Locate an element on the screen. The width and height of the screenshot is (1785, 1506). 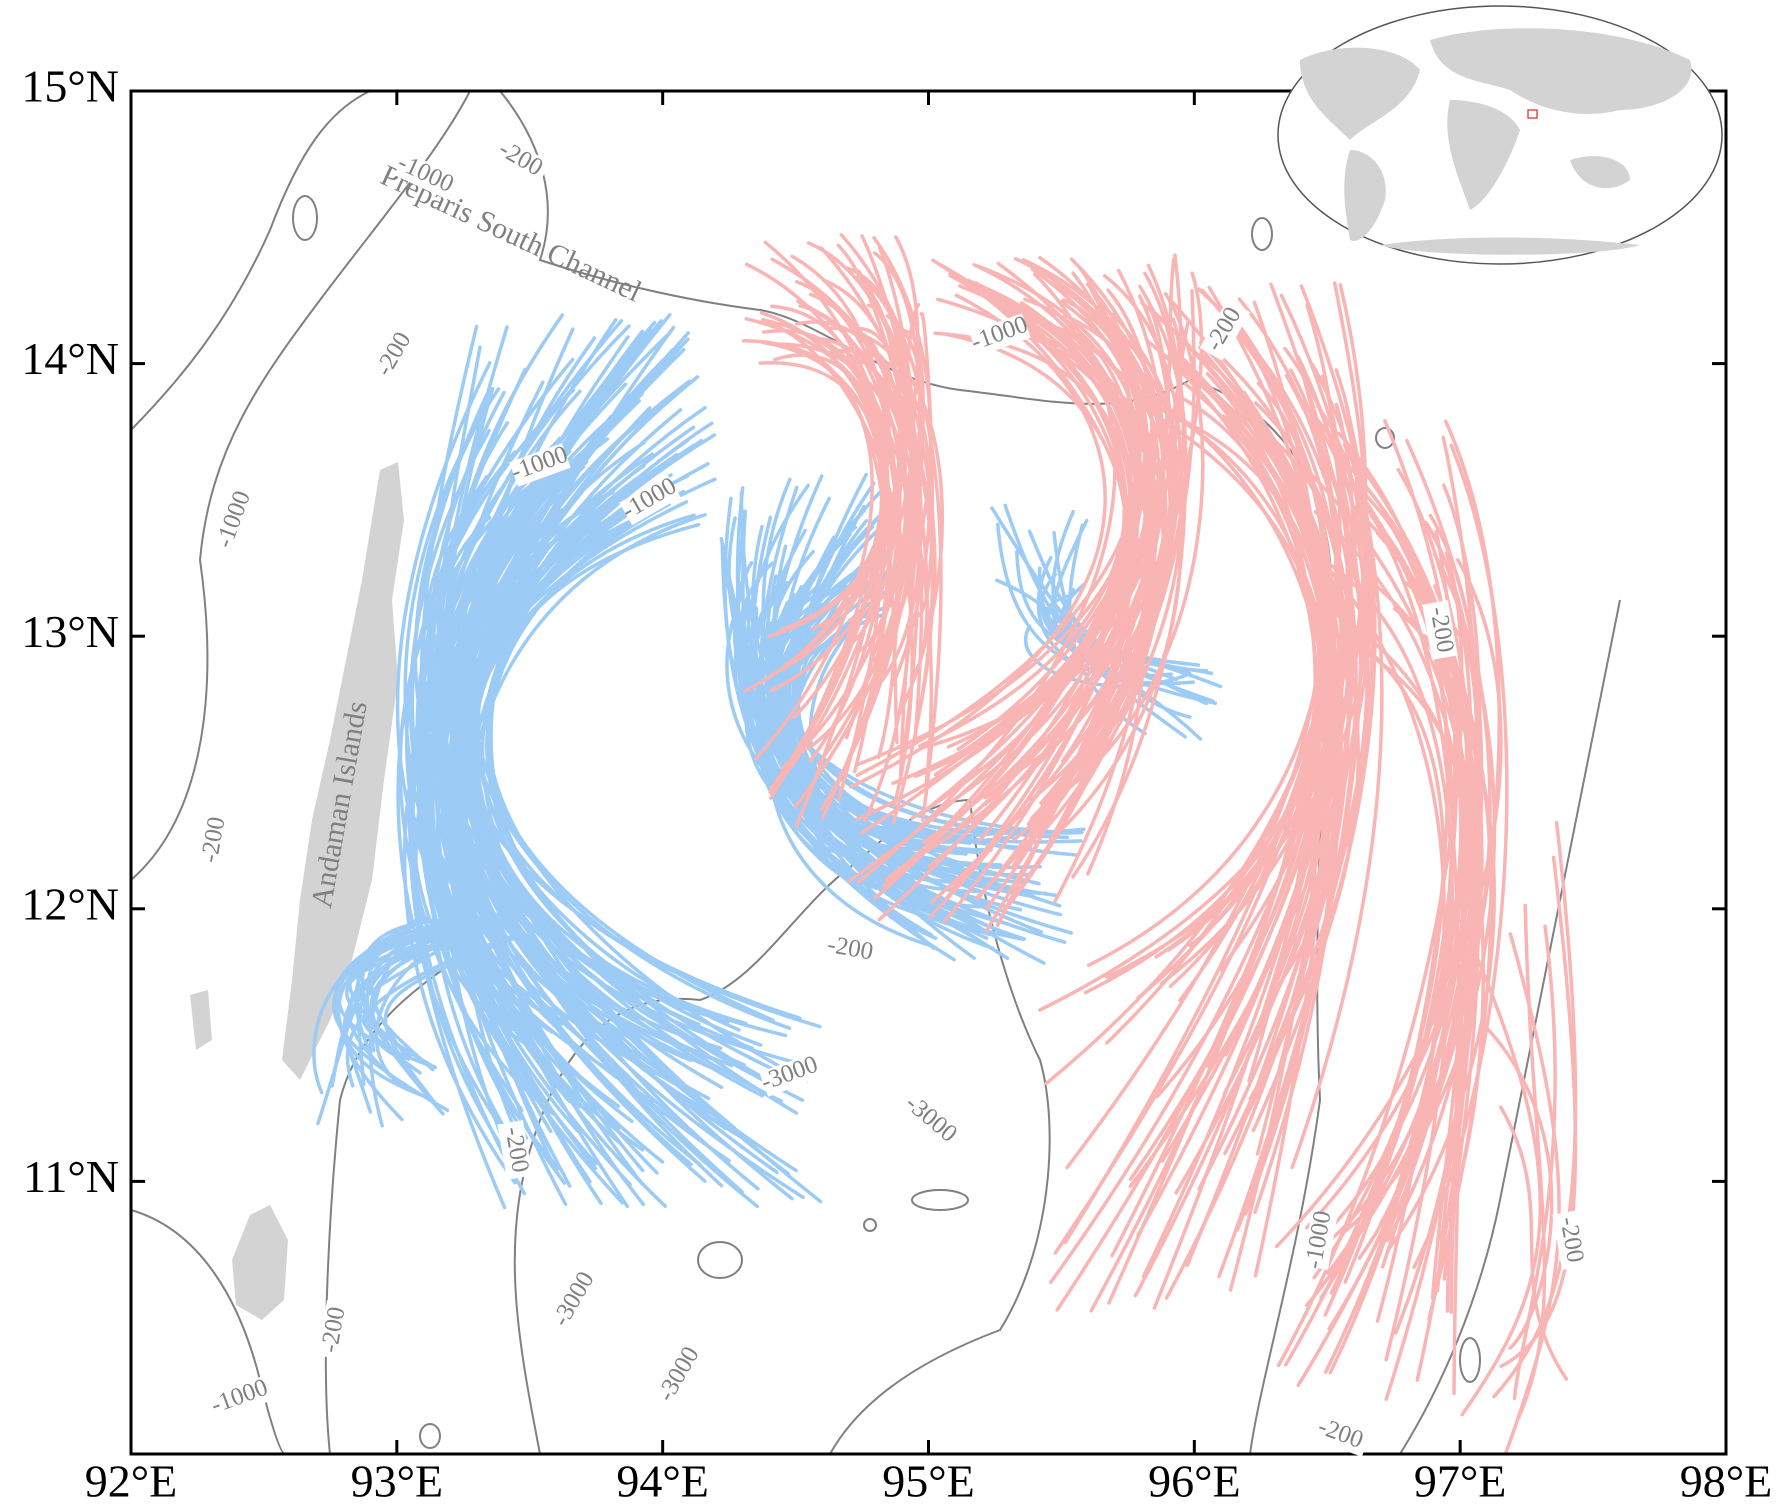
y-tick-label: 14°N is located at coordinates (70, 358).